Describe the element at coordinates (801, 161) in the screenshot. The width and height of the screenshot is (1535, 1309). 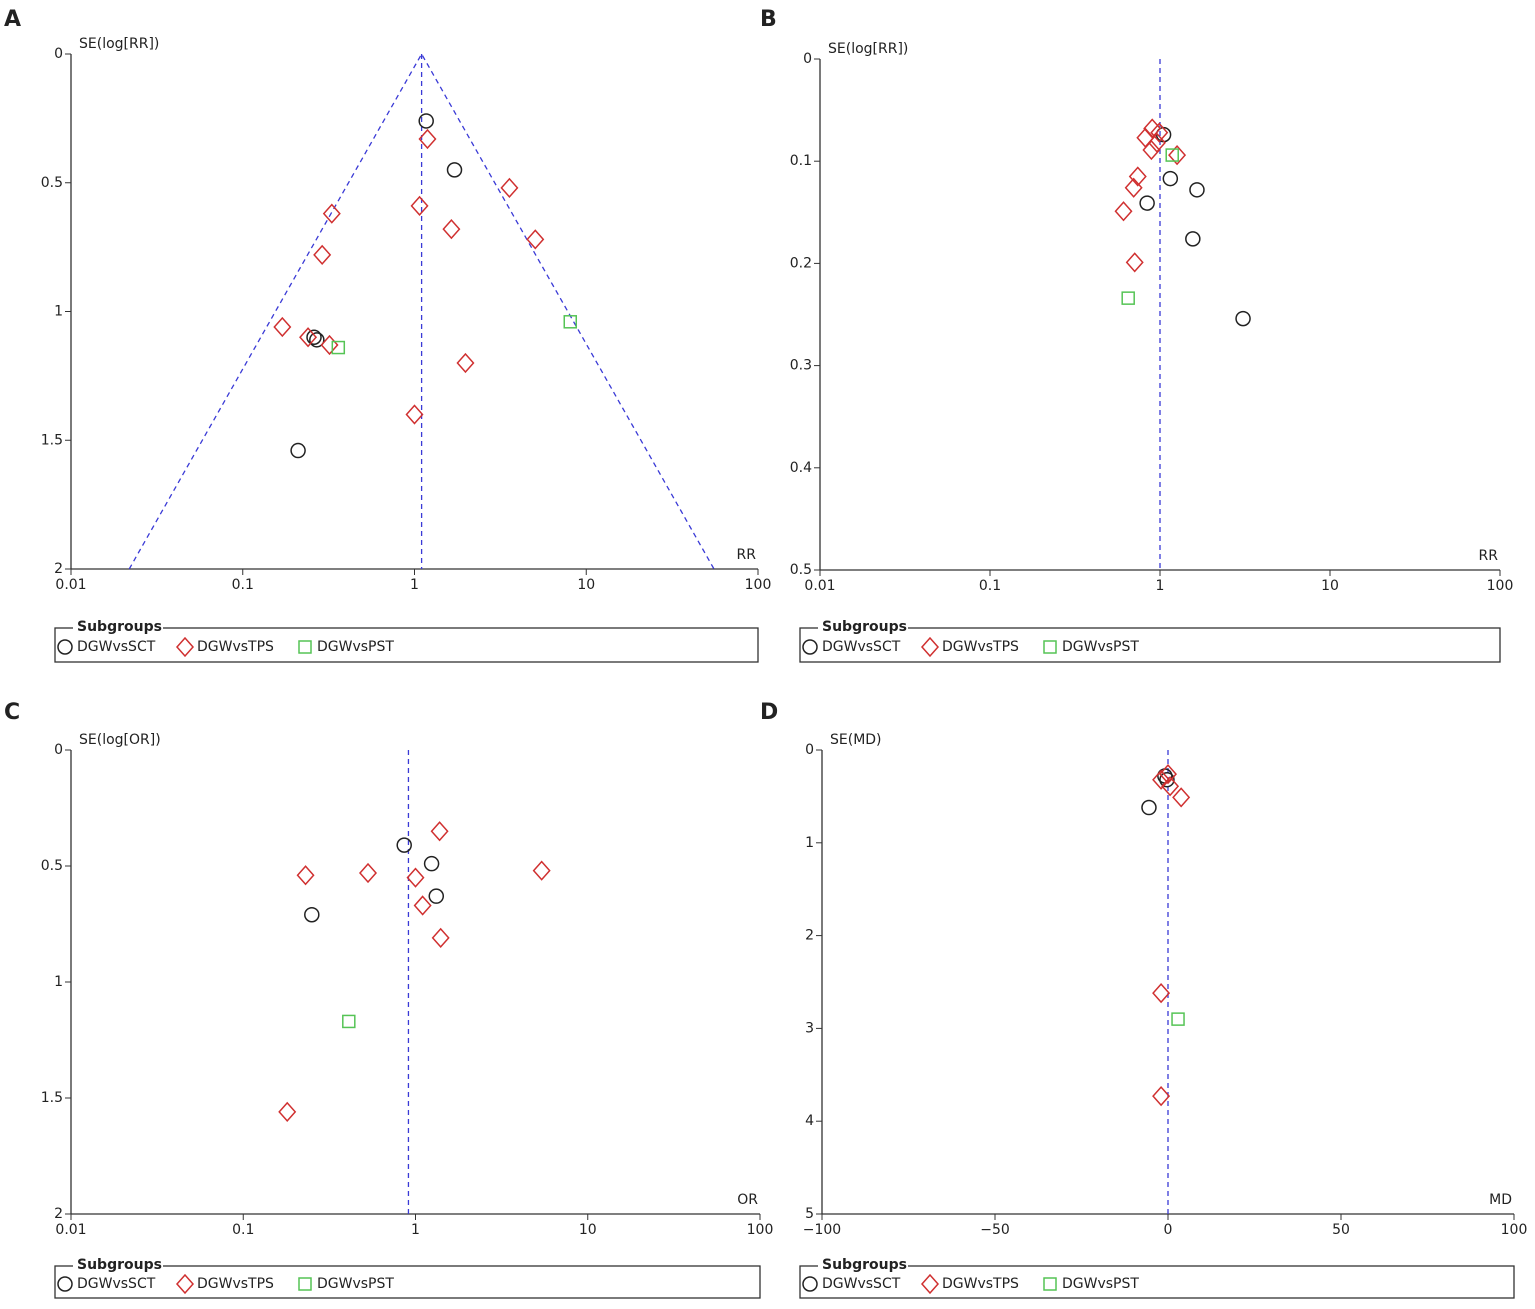
I see `y-tick-label: 0.1` at that location.